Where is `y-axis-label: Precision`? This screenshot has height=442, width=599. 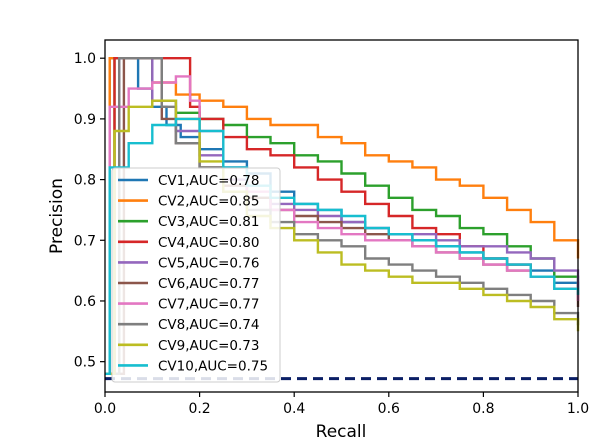 y-axis-label: Precision is located at coordinates (57, 216).